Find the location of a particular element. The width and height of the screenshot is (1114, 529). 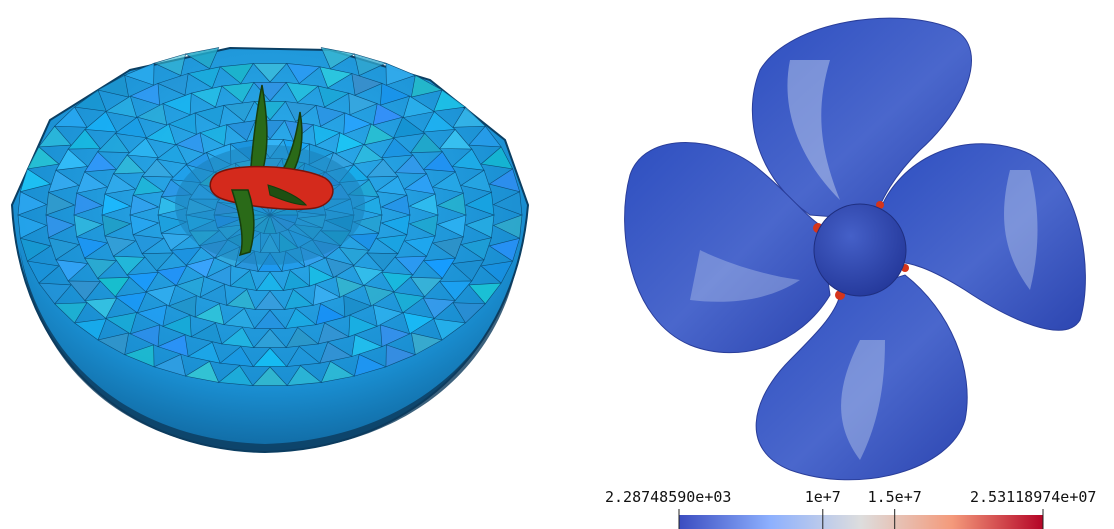

colorbar-gradient is located at coordinates (861, 522).